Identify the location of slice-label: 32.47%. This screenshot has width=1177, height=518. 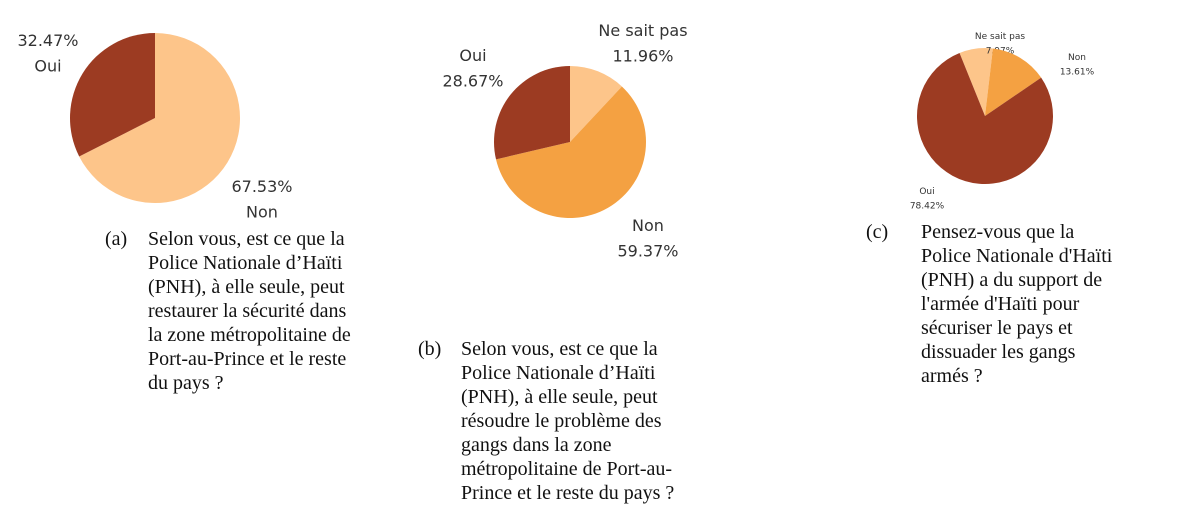
(47, 40).